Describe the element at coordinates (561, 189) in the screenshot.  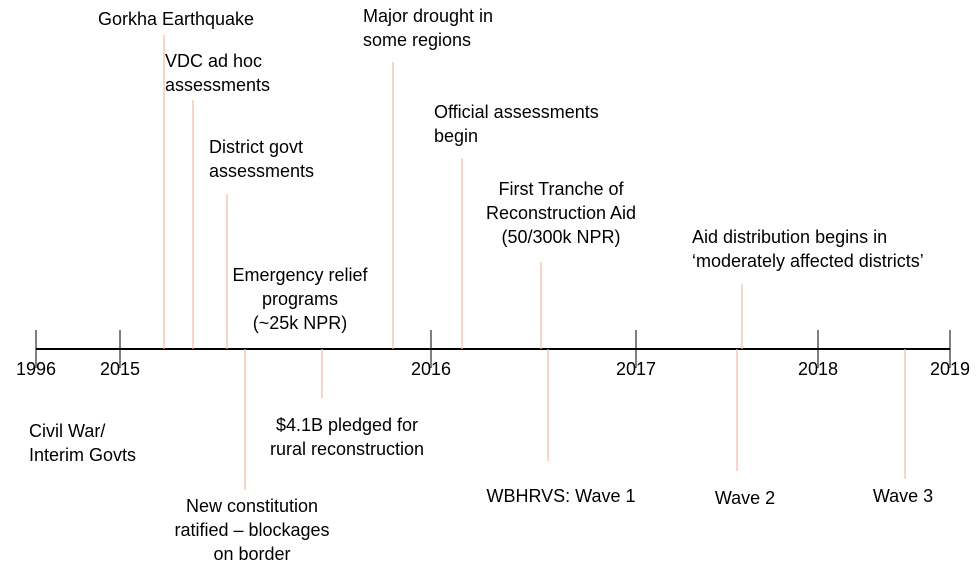
I see `event-label: First Tranche of` at that location.